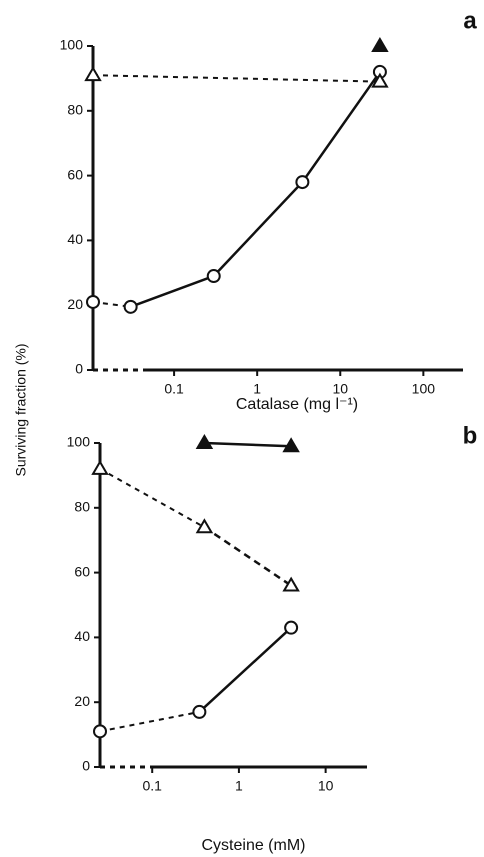  I want to click on panel-label: b, so click(470, 435).